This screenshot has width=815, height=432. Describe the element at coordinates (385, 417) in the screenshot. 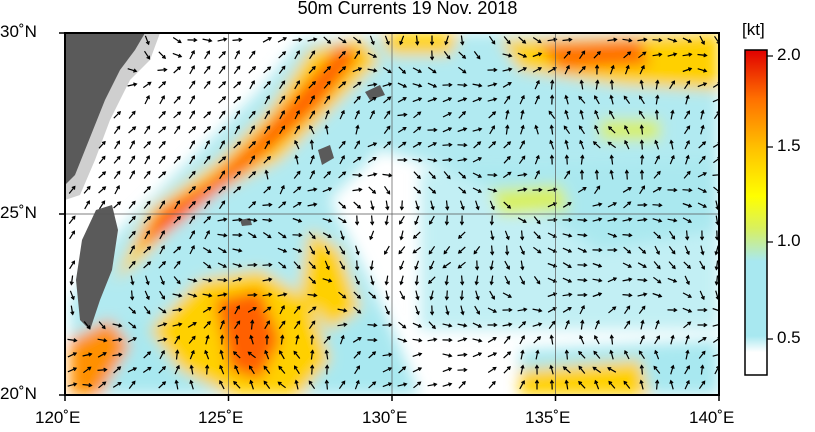

I see `x-tick-130e: 130˚E` at that location.